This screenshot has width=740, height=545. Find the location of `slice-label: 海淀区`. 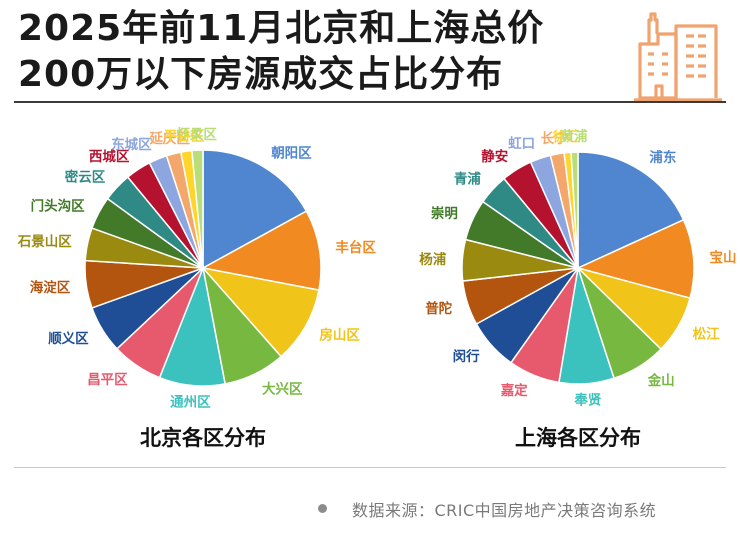

slice-label: 海淀区 is located at coordinates (50, 287).